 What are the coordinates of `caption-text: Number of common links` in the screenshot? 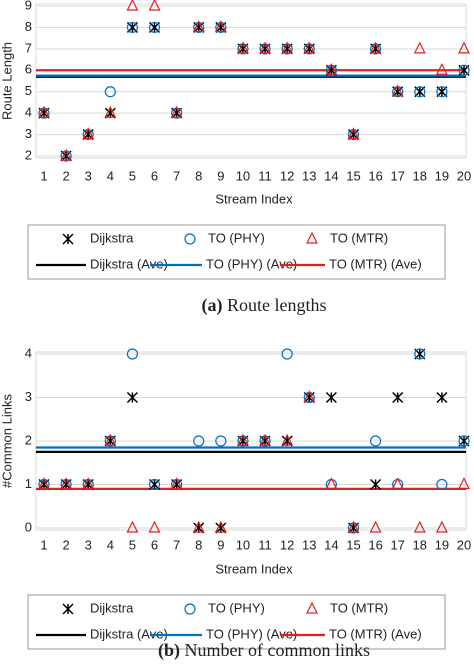 It's located at (277, 650).